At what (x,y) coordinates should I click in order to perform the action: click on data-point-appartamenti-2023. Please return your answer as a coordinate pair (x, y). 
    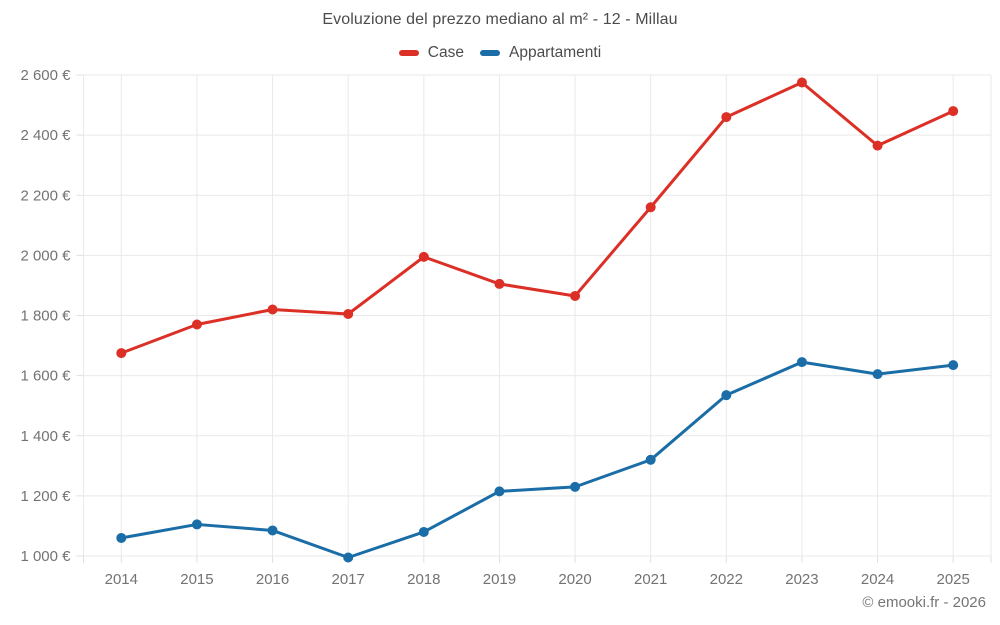
    Looking at the image, I should click on (801, 362).